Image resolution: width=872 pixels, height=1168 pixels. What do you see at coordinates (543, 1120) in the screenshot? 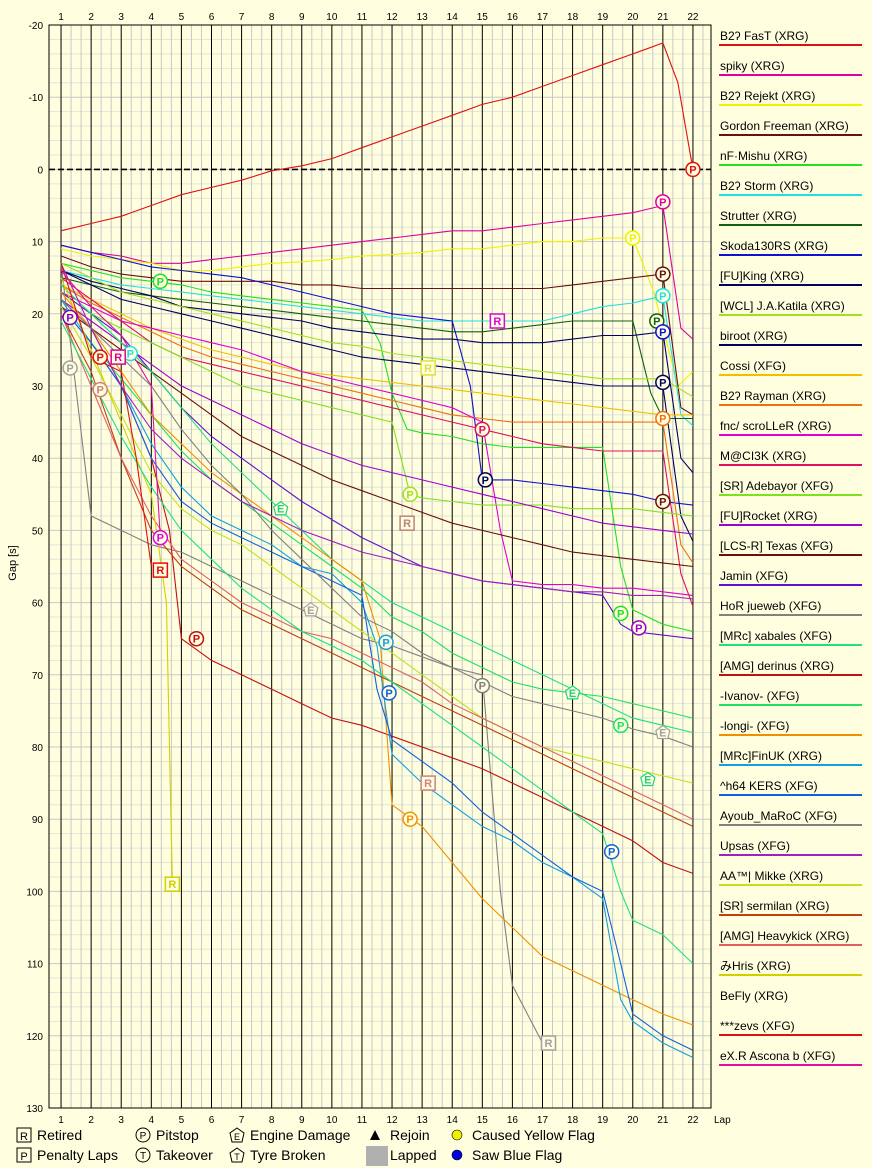
I see `bottom-lap-tick: 17` at bounding box center [543, 1120].